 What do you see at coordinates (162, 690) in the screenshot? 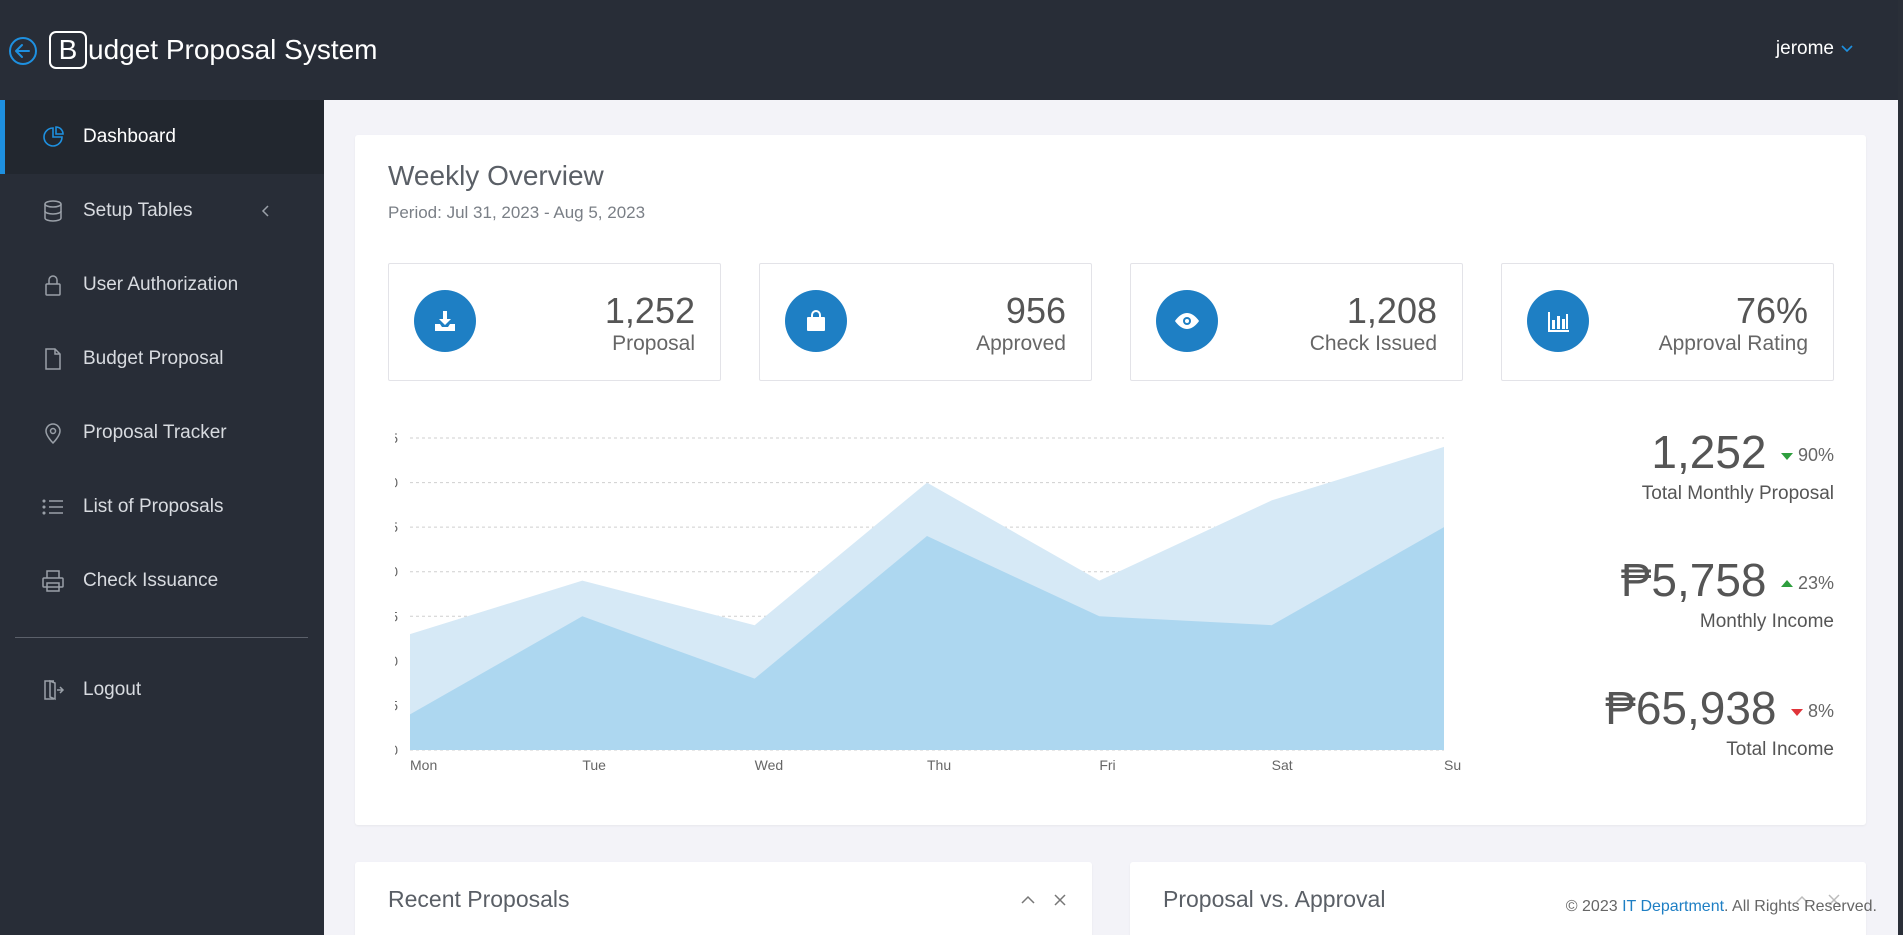
I see `sidebar-item-logout: Logout` at bounding box center [162, 690].